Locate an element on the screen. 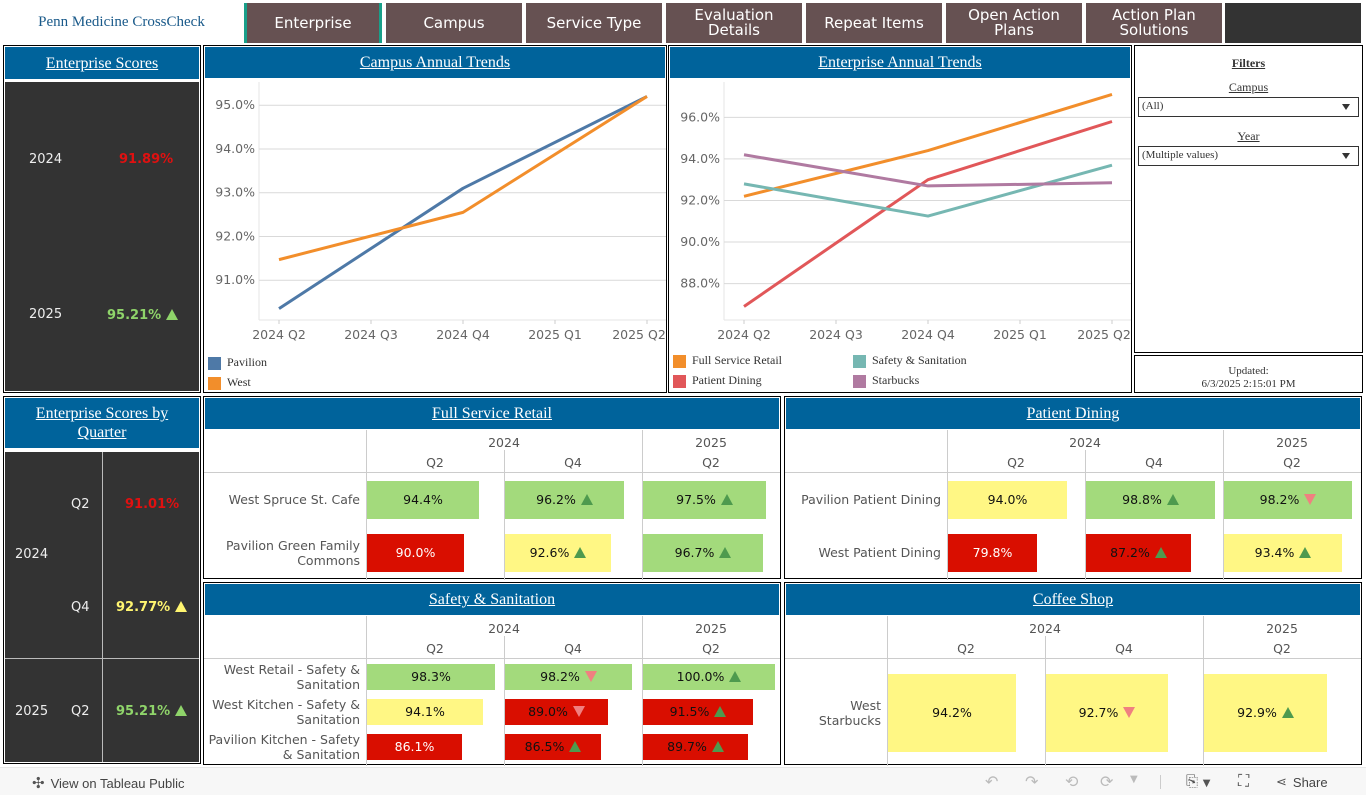 This screenshot has height=795, width=1366. score-cell-value: 94.0% is located at coordinates (1007, 499).